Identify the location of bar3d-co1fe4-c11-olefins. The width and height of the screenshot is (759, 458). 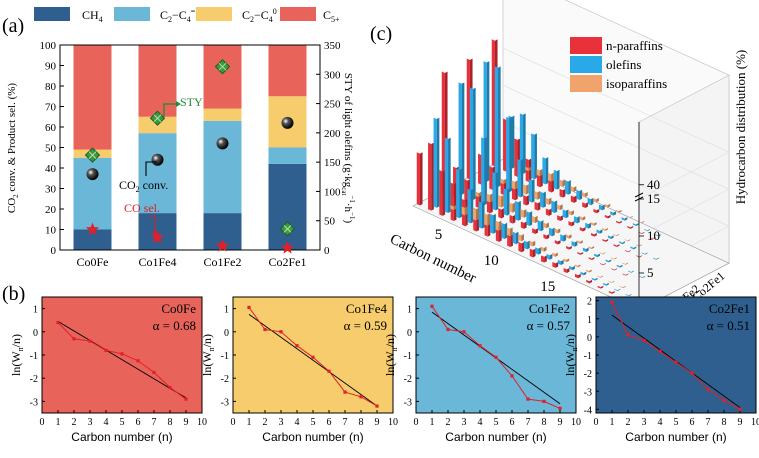
(562, 238).